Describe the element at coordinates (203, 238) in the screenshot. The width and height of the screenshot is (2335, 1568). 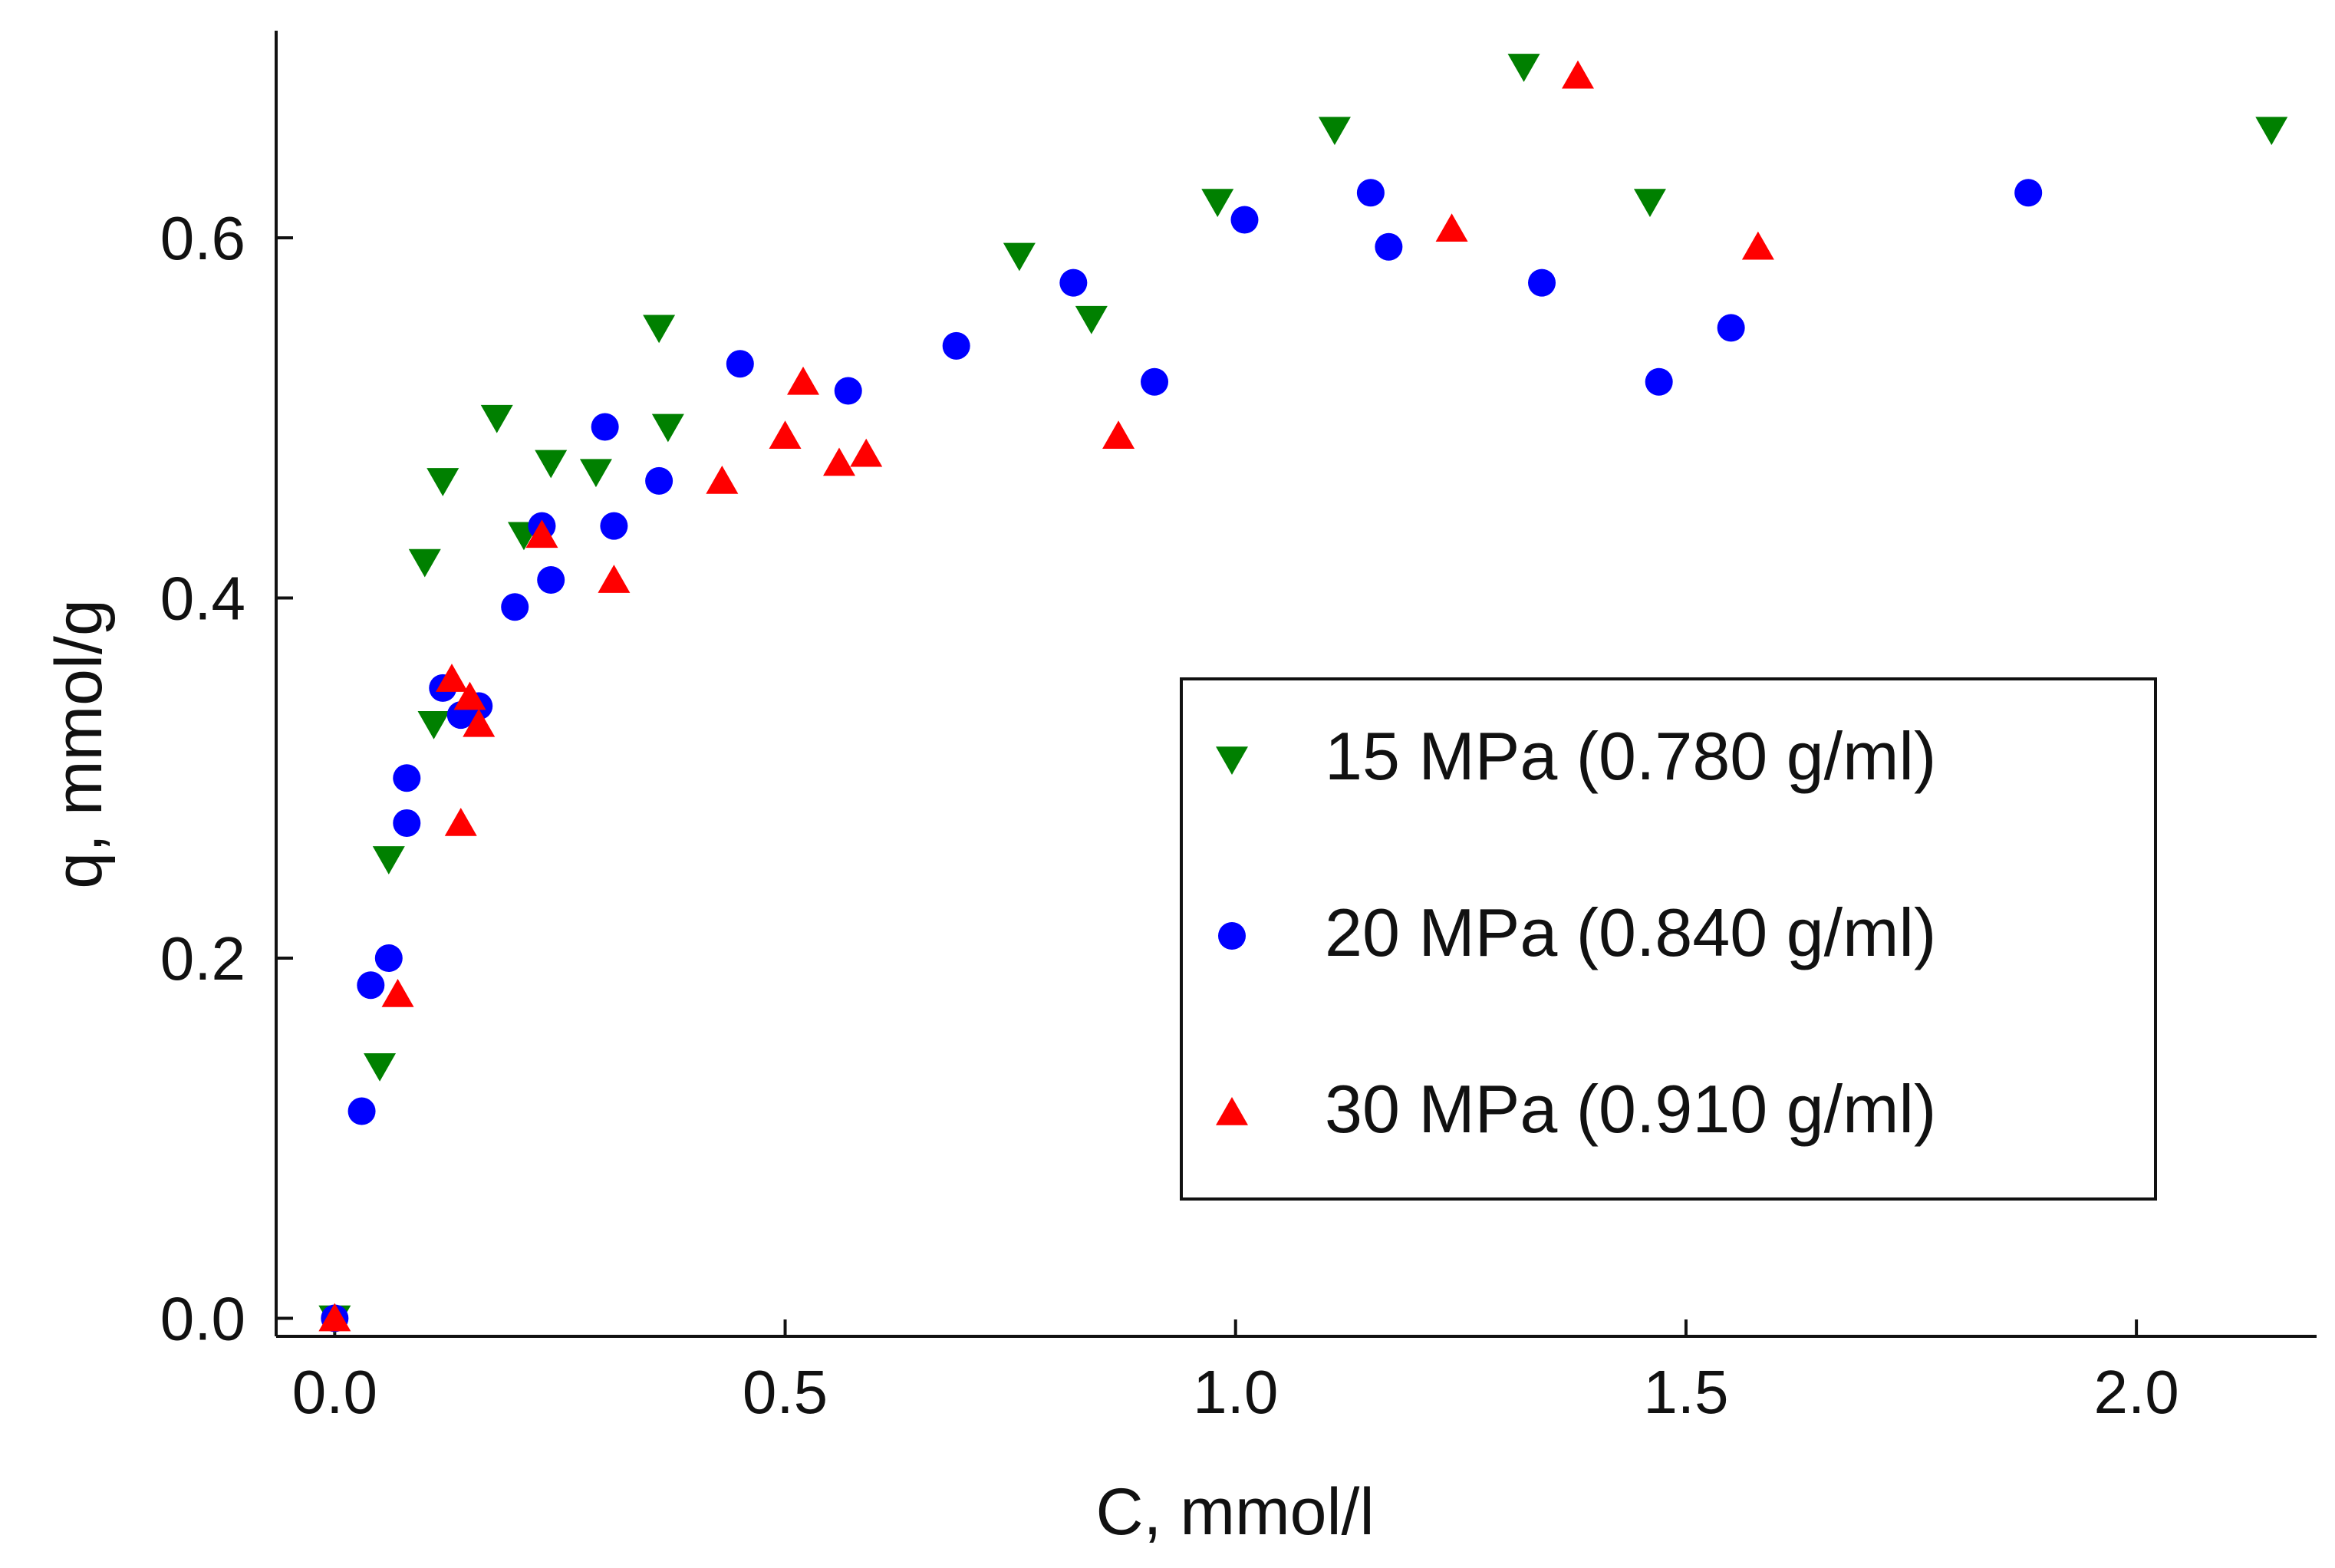
I see `y-tick-label: 0.6` at that location.